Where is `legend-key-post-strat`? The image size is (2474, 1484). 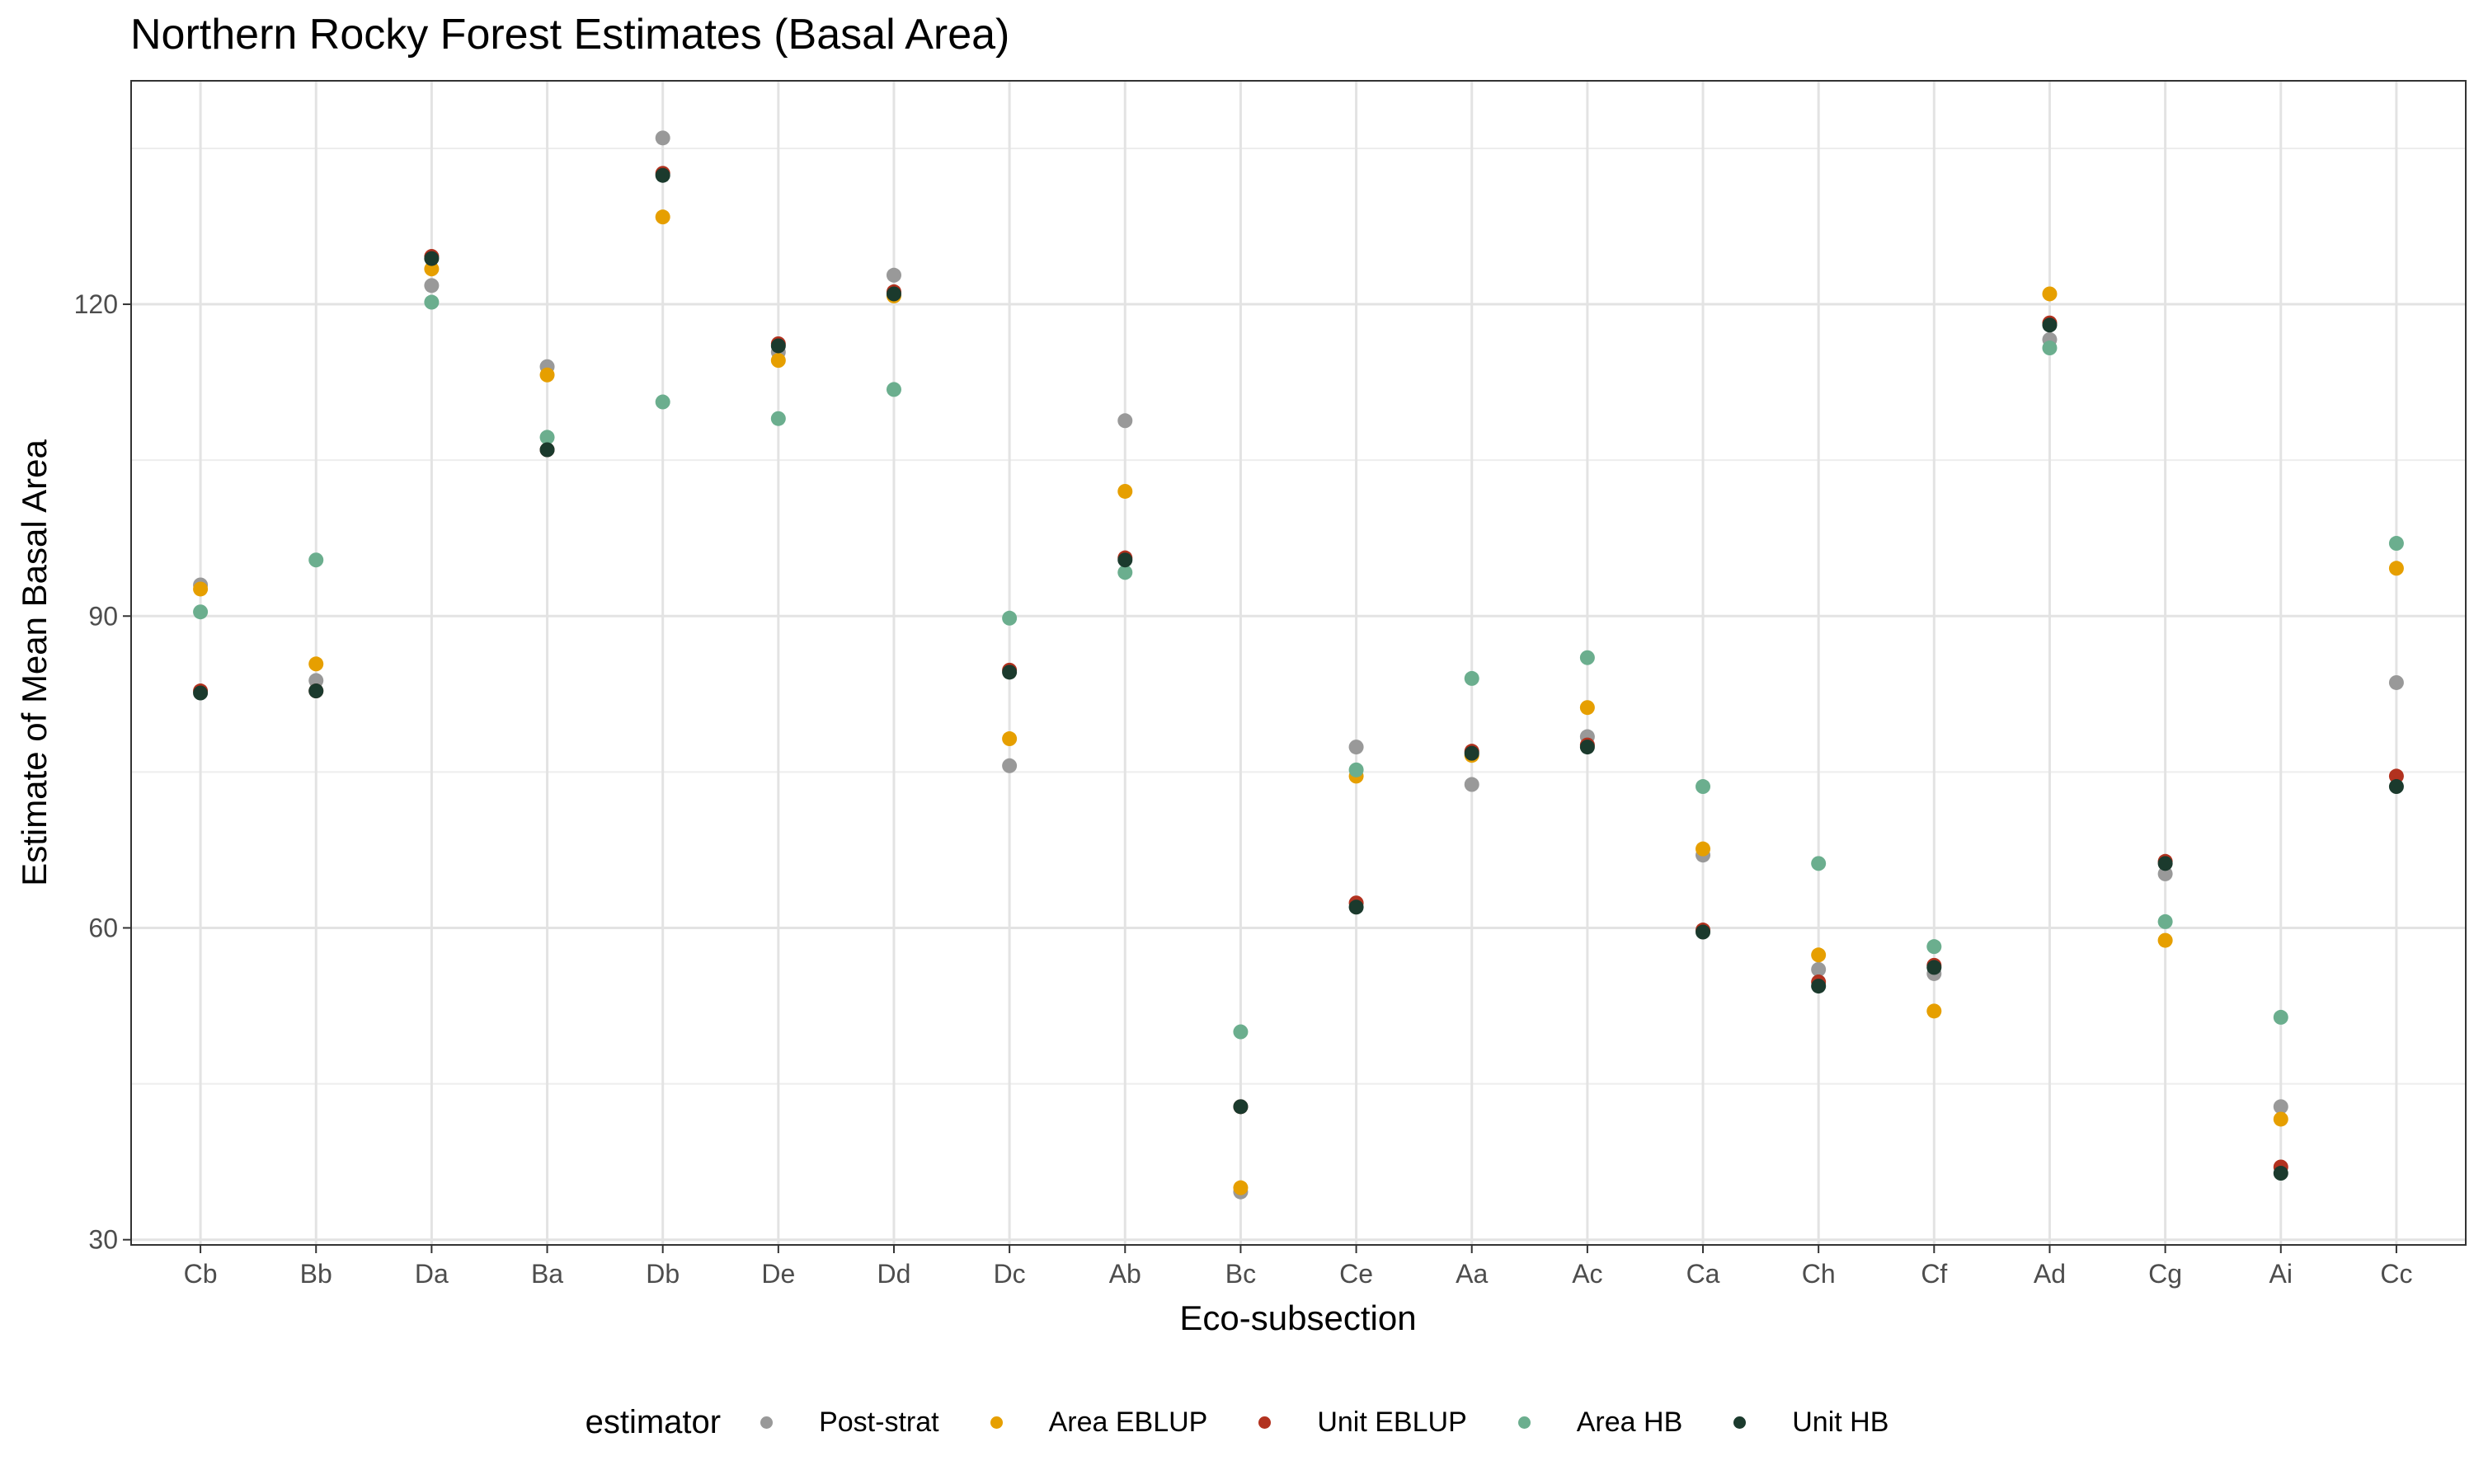
legend-key-post-strat is located at coordinates (767, 1422).